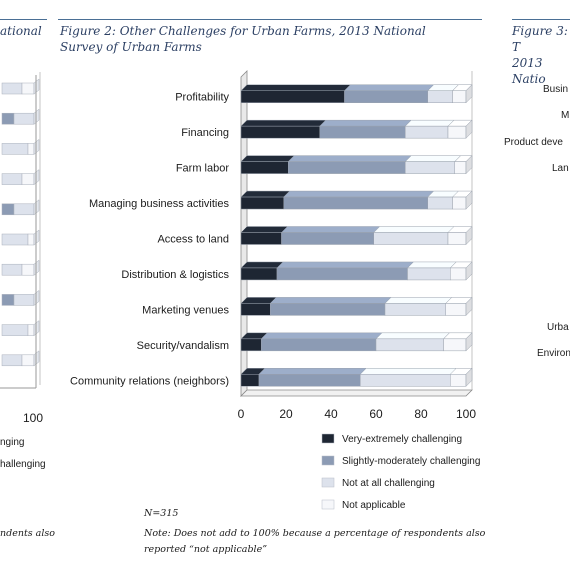 The width and height of the screenshot is (570, 570). Describe the element at coordinates (541, 55) in the screenshot. I see `right-panel-title: Figure 3: T 2013 Natio` at that location.